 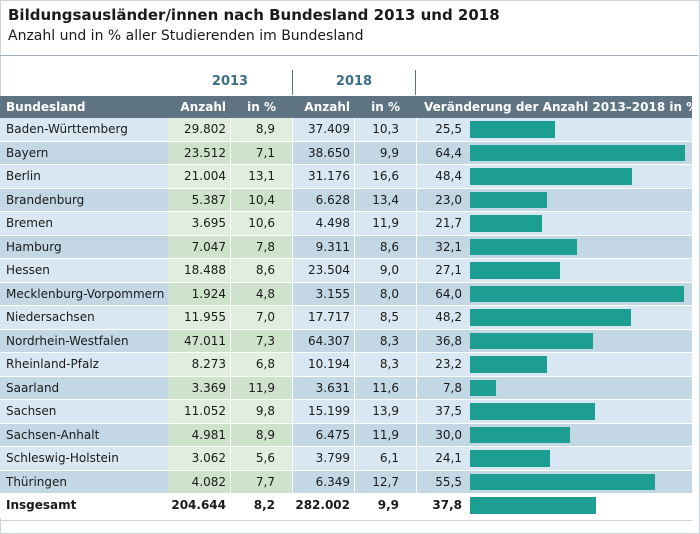 What do you see at coordinates (29, 223) in the screenshot?
I see `cell-bundesland: Bremen` at bounding box center [29, 223].